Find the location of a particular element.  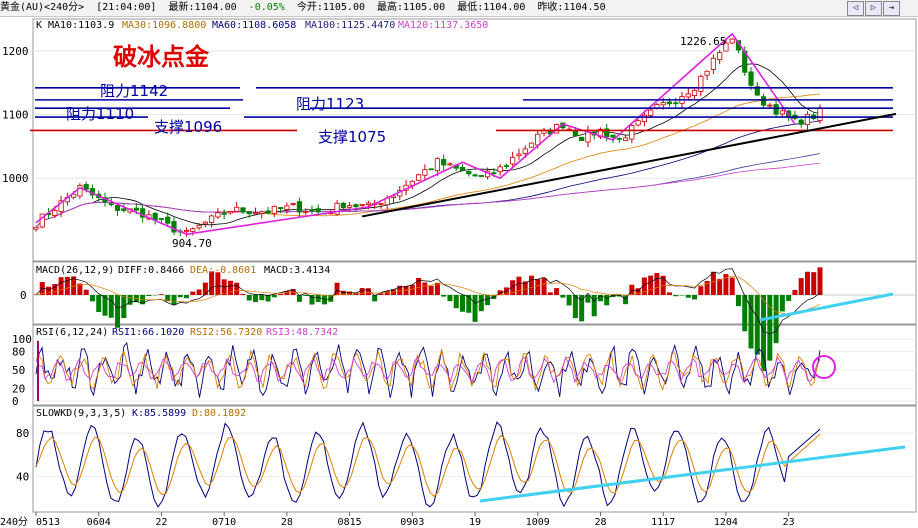

high-price: 最高:1105.00 is located at coordinates (411, 7).